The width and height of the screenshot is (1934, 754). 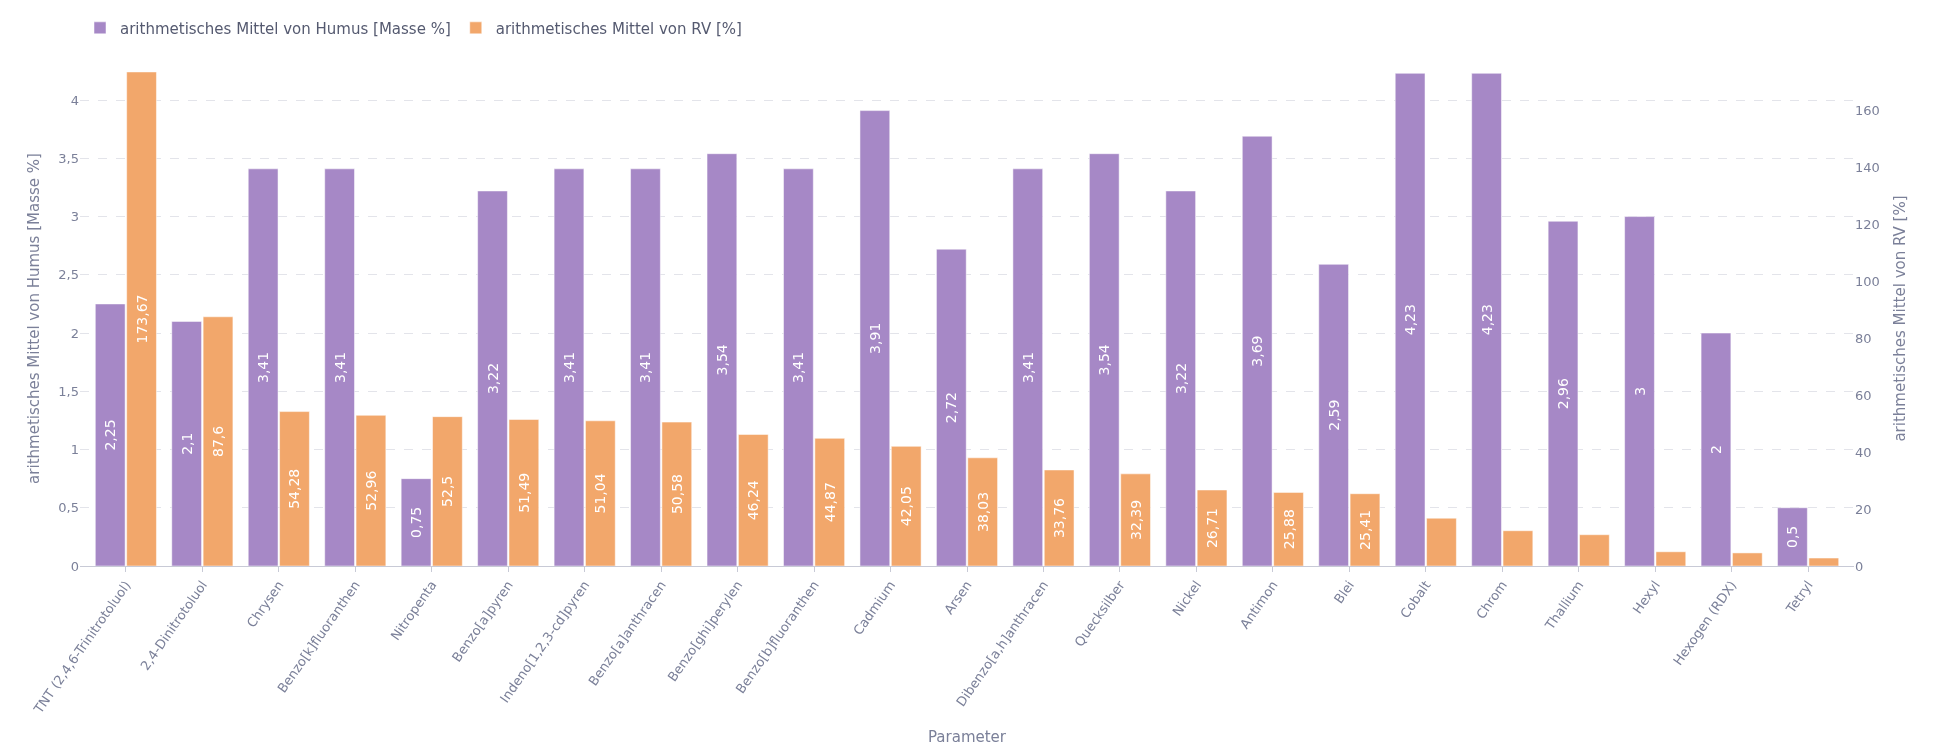 I want to click on legend-label: arithmetisches Mittel von Humus [Masse %], so click(x=285, y=28).